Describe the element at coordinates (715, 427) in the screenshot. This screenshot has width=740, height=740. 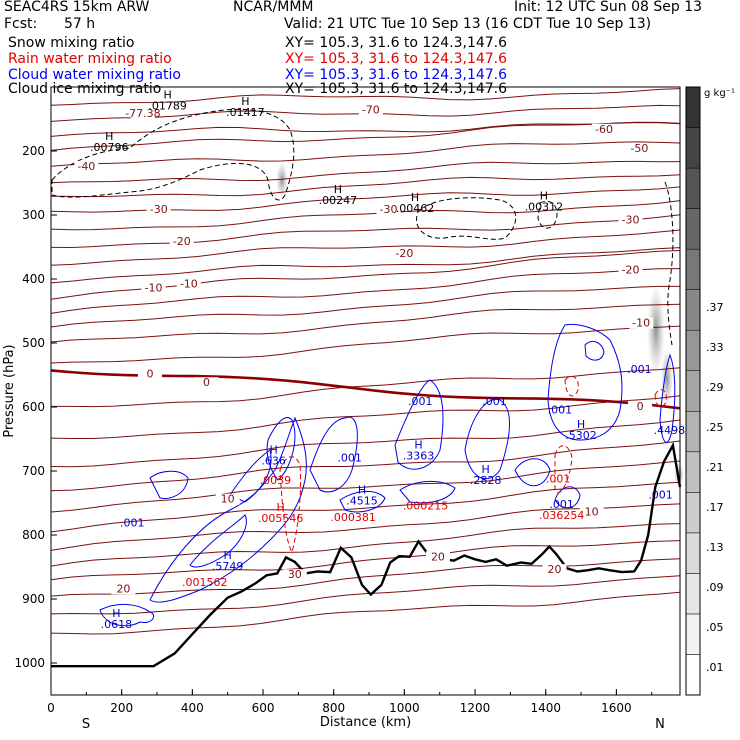
I see `colorbar-tick-6: .25` at that location.